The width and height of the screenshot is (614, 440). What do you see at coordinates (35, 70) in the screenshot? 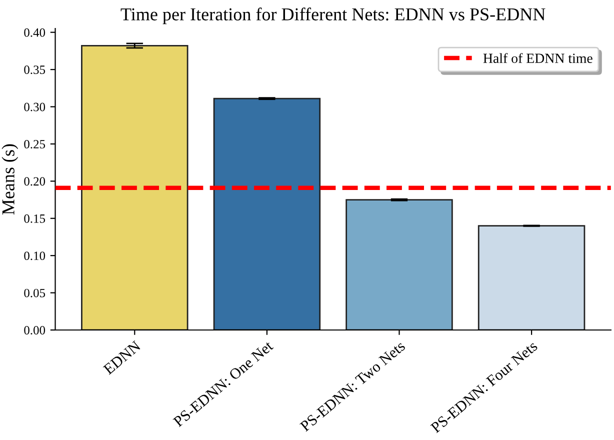
I see `y-tick-label: 0.35` at bounding box center [35, 70].